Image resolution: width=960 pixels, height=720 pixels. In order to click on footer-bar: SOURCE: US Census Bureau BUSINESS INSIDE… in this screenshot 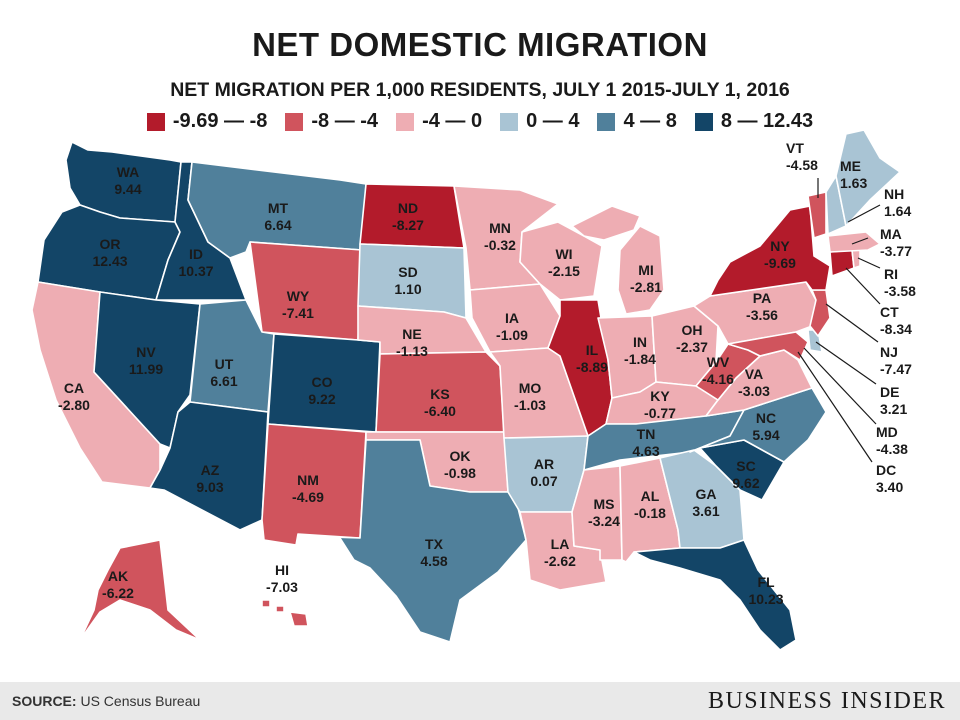, I will do `click(480, 701)`.